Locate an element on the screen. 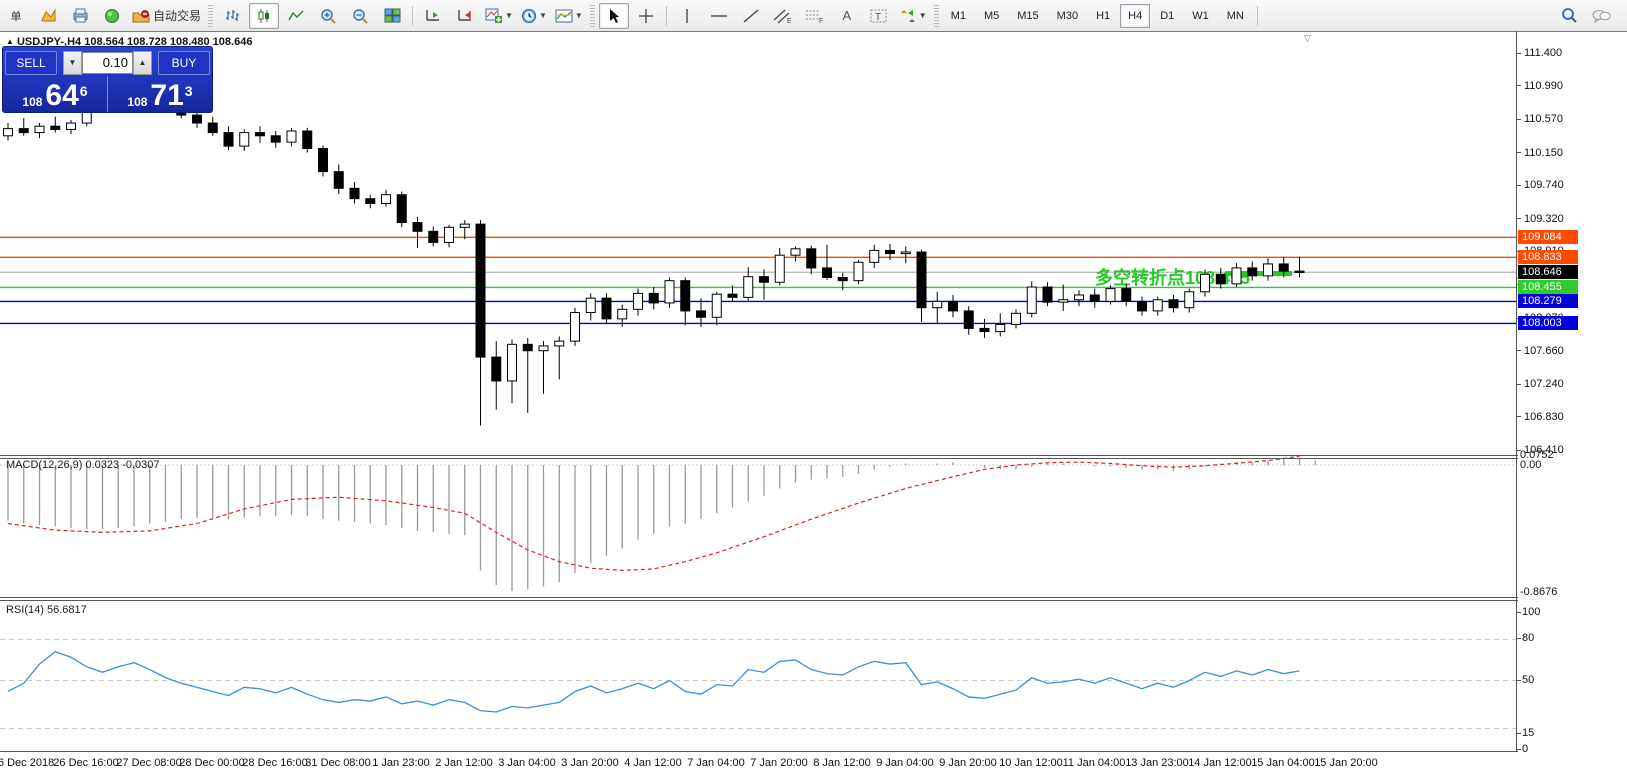 The height and width of the screenshot is (779, 1627). tile-windows-button is located at coordinates (392, 16).